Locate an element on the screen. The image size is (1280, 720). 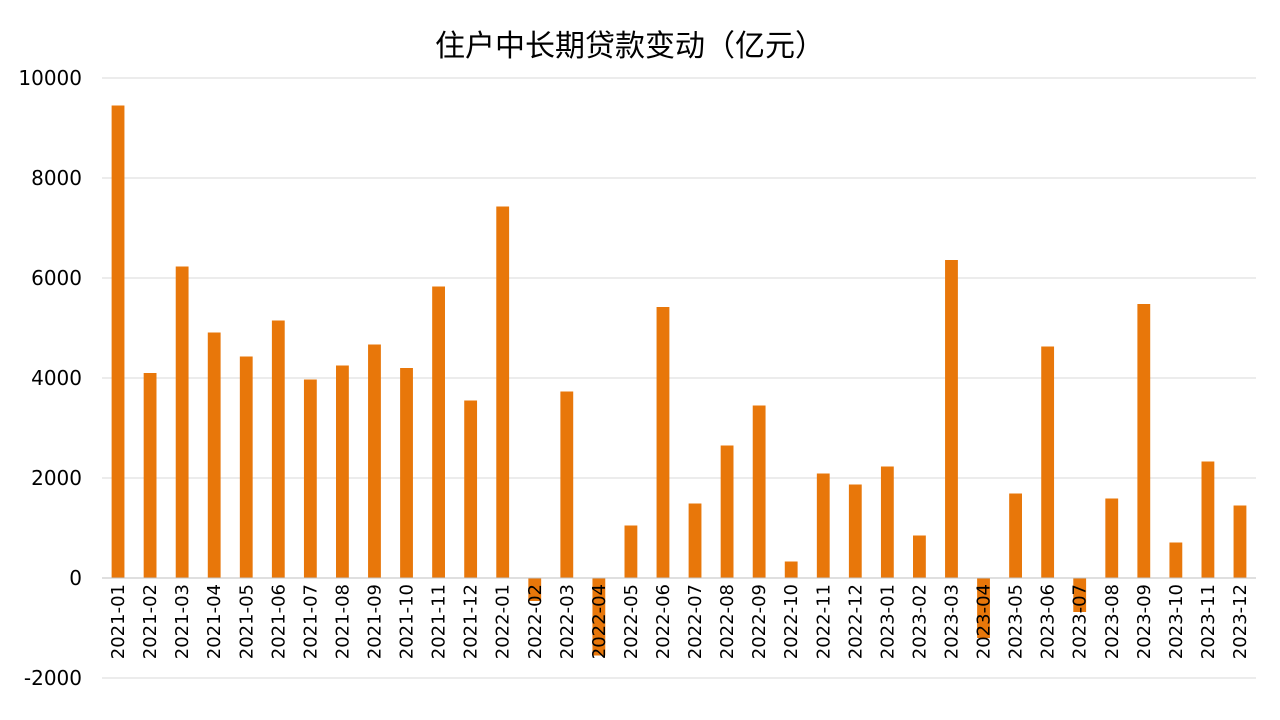
x-tick-label: 2023-11 is located at coordinates (1208, 621).